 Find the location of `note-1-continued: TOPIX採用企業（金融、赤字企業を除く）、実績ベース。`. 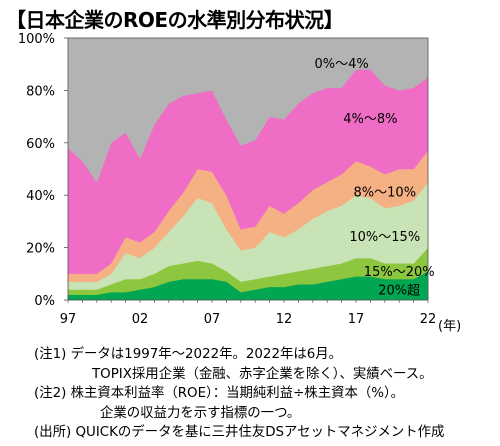

note-1-continued: TOPIX採用企業（金融、赤字企業を除く）、実績ベース。 is located at coordinates (262, 374).